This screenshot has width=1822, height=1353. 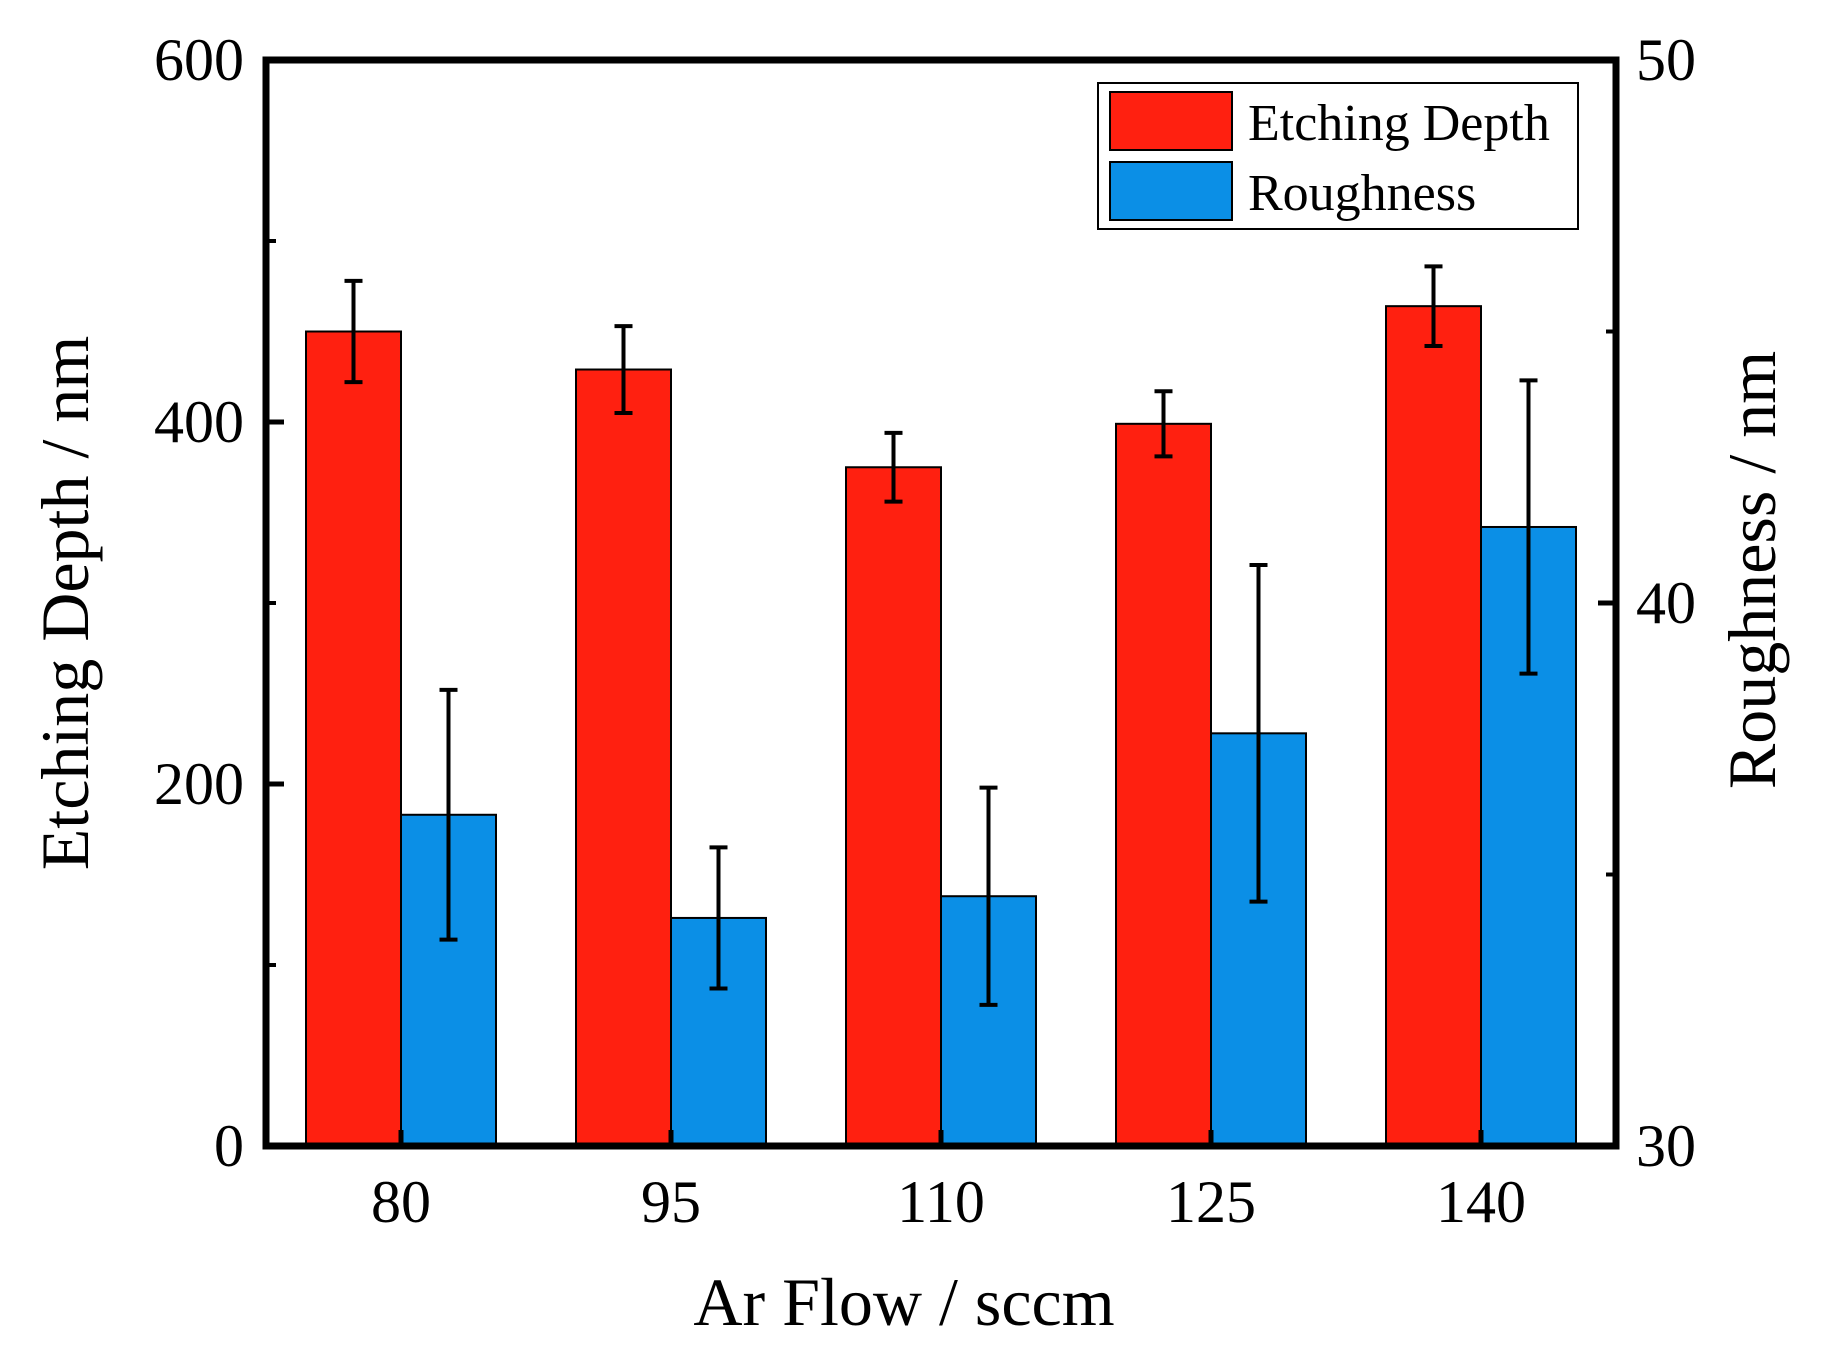 I want to click on x-tick-label-125: 125, so click(x=1211, y=1202).